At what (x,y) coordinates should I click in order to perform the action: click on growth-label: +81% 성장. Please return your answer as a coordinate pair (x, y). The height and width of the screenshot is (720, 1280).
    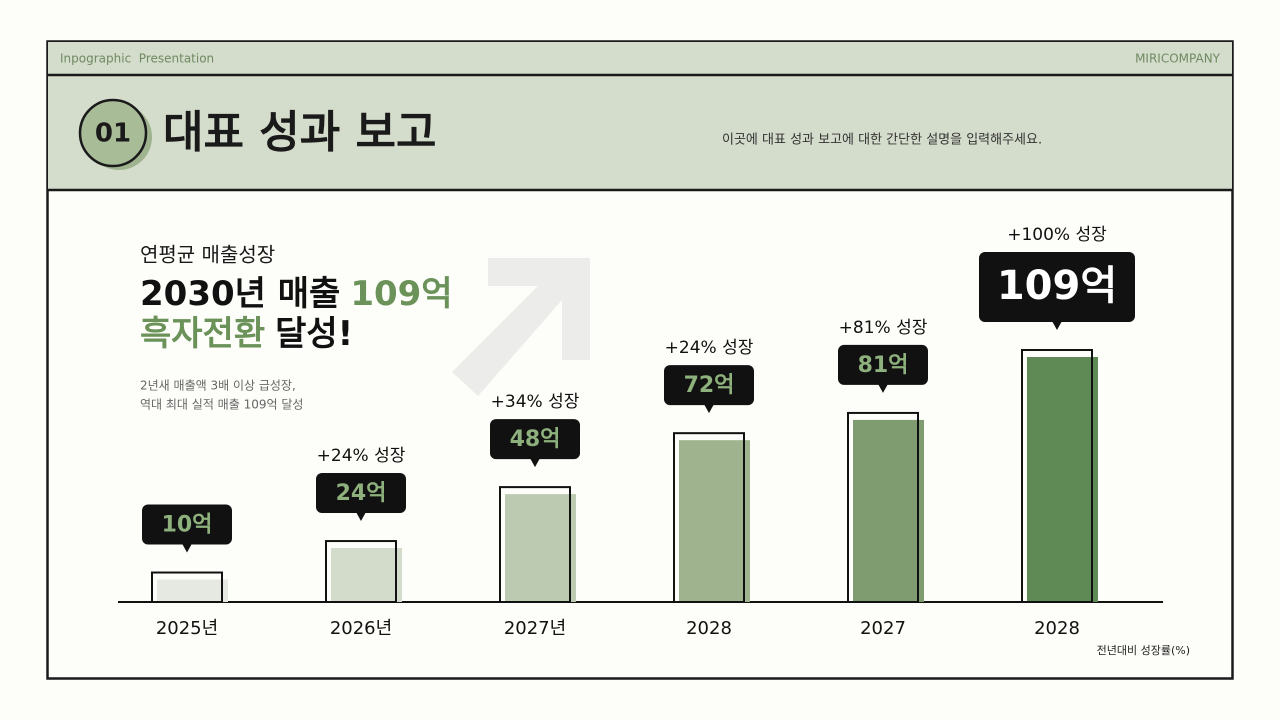
    Looking at the image, I should click on (883, 328).